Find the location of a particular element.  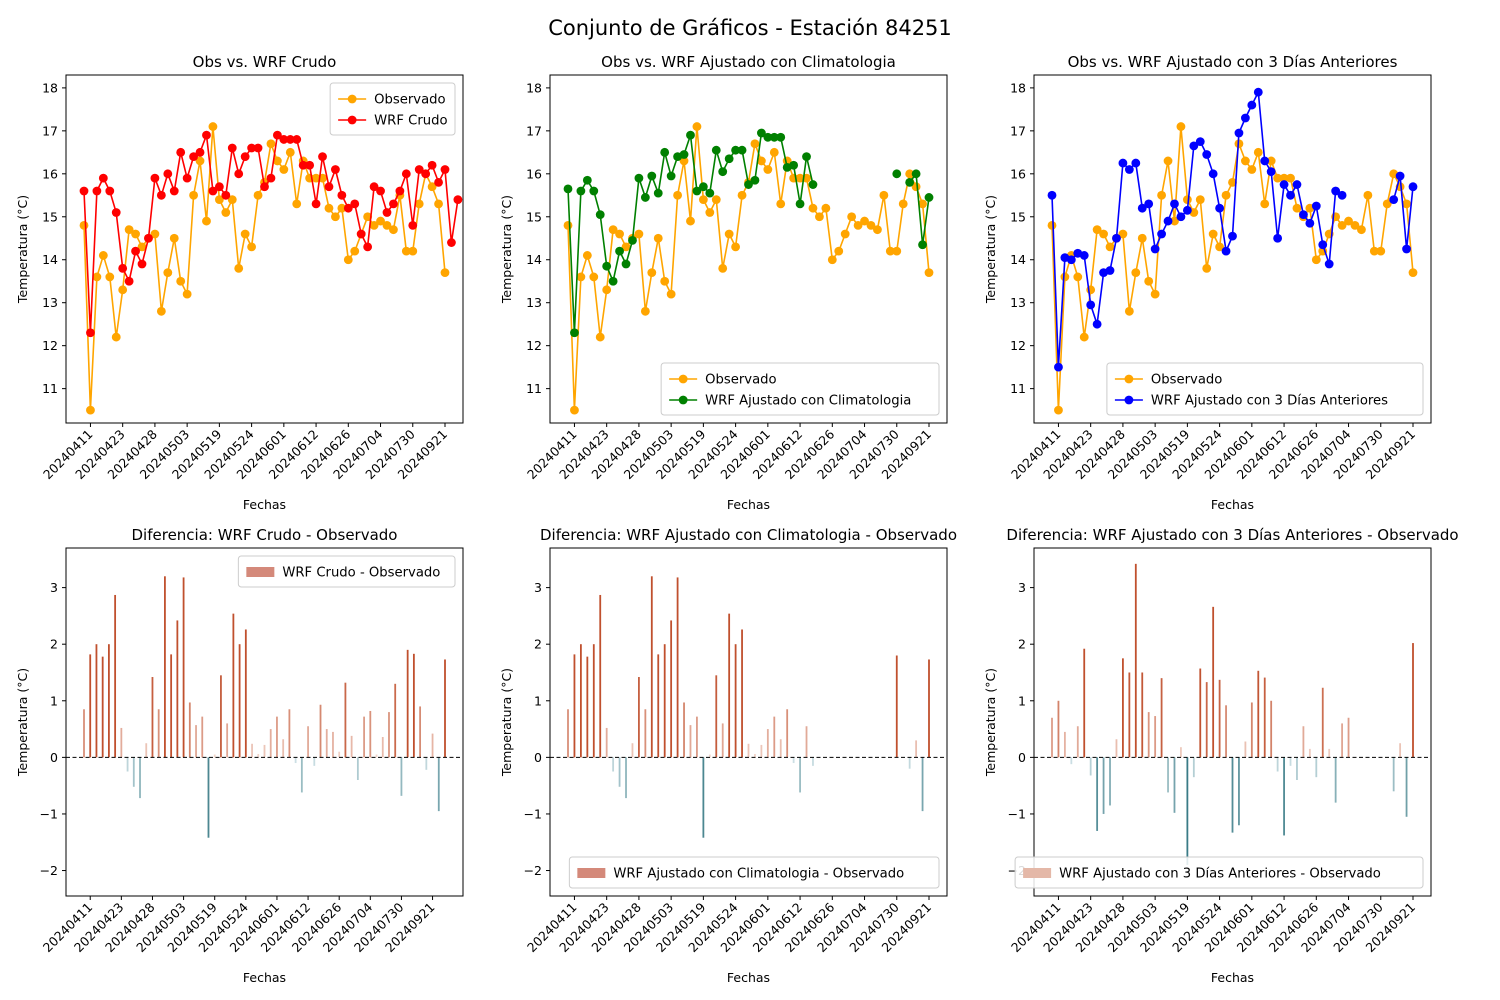

legend-swatch is located at coordinates (260, 572).